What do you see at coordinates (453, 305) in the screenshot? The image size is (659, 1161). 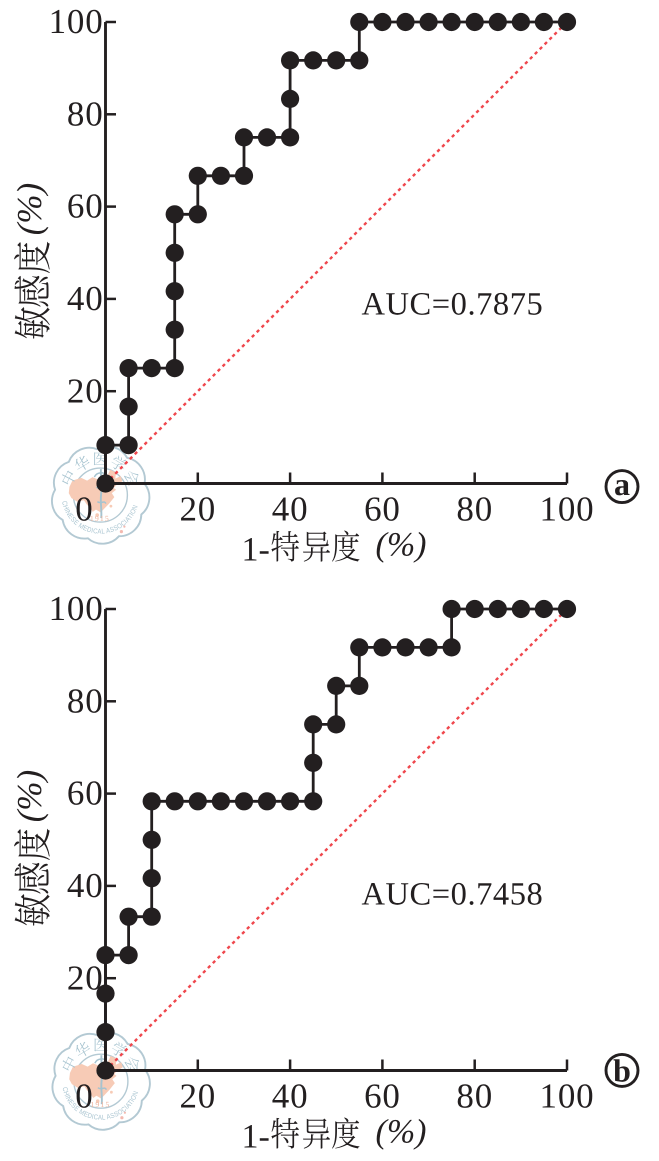 I see `svg-text: AUC=0.7875` at bounding box center [453, 305].